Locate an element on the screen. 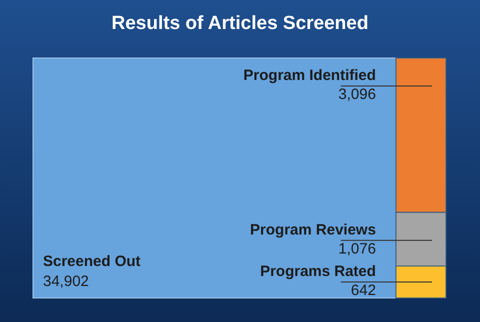 This screenshot has height=322, width=480. category-label: Program Reviews is located at coordinates (313, 229).